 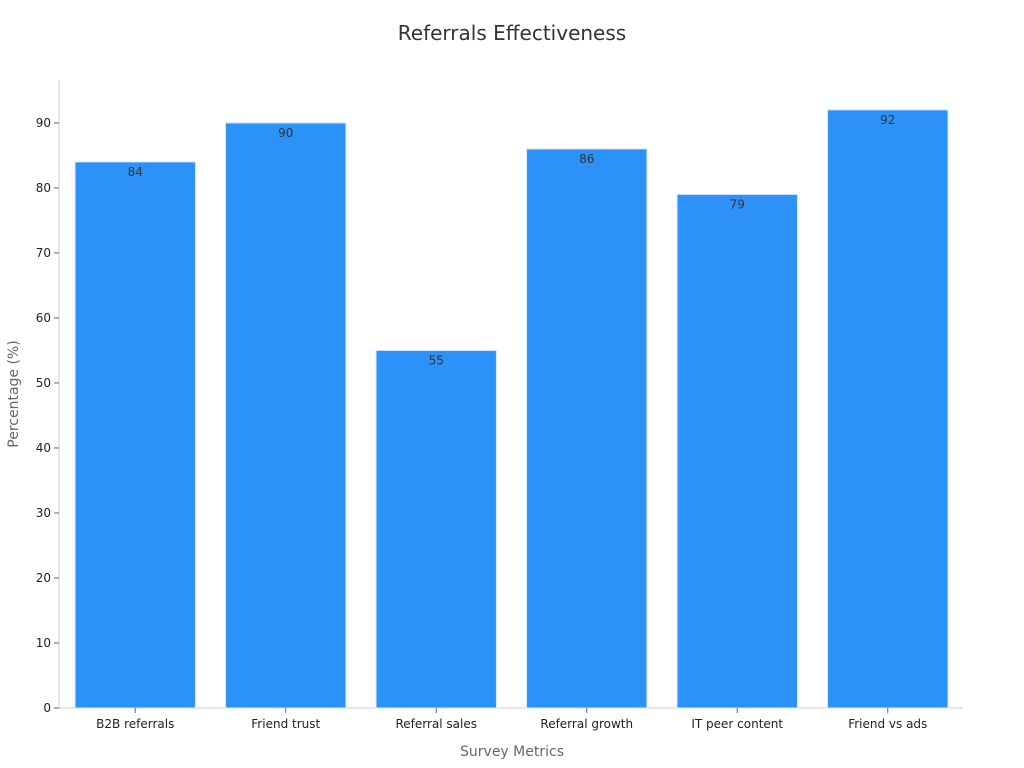 I want to click on x-tick-label: B2B referrals, so click(x=135, y=724).